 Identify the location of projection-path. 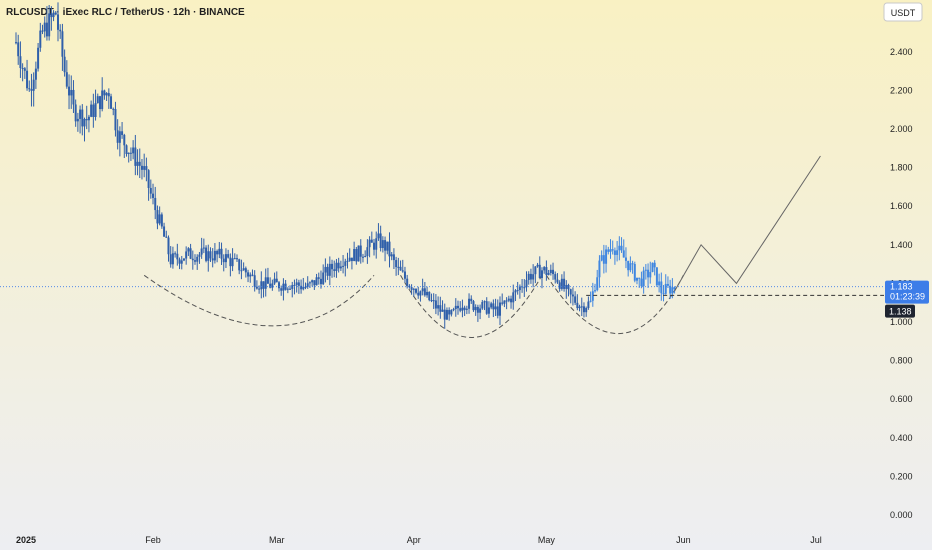
(747, 223).